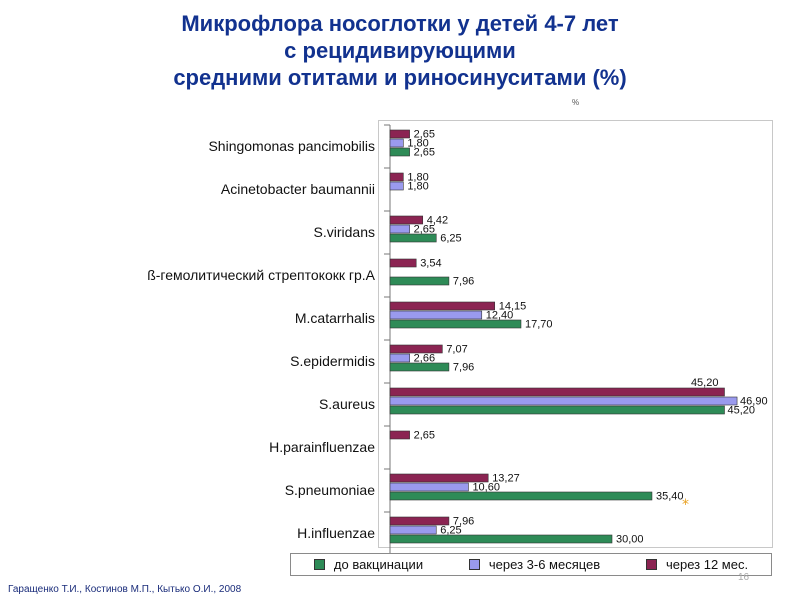 The height and width of the screenshot is (600, 800). I want to click on category-label: S.pneumoniae, so click(330, 490).